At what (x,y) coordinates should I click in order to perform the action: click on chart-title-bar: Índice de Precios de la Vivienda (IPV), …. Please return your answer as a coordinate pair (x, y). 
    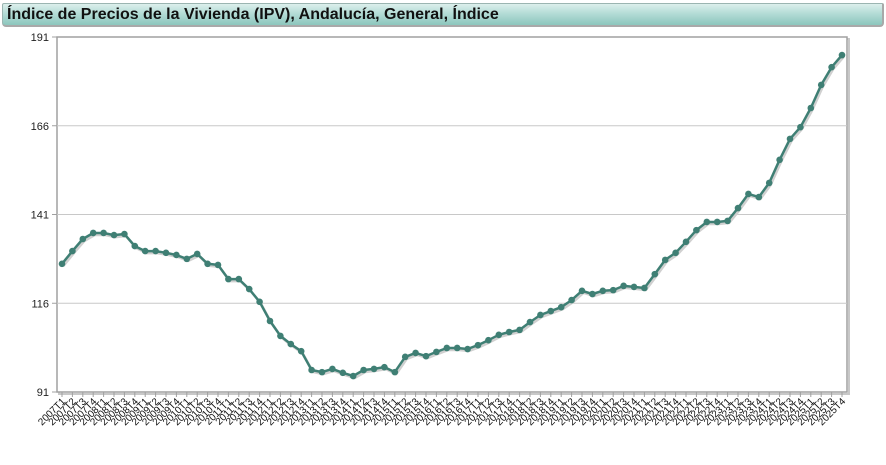
    Looking at the image, I should click on (443, 15).